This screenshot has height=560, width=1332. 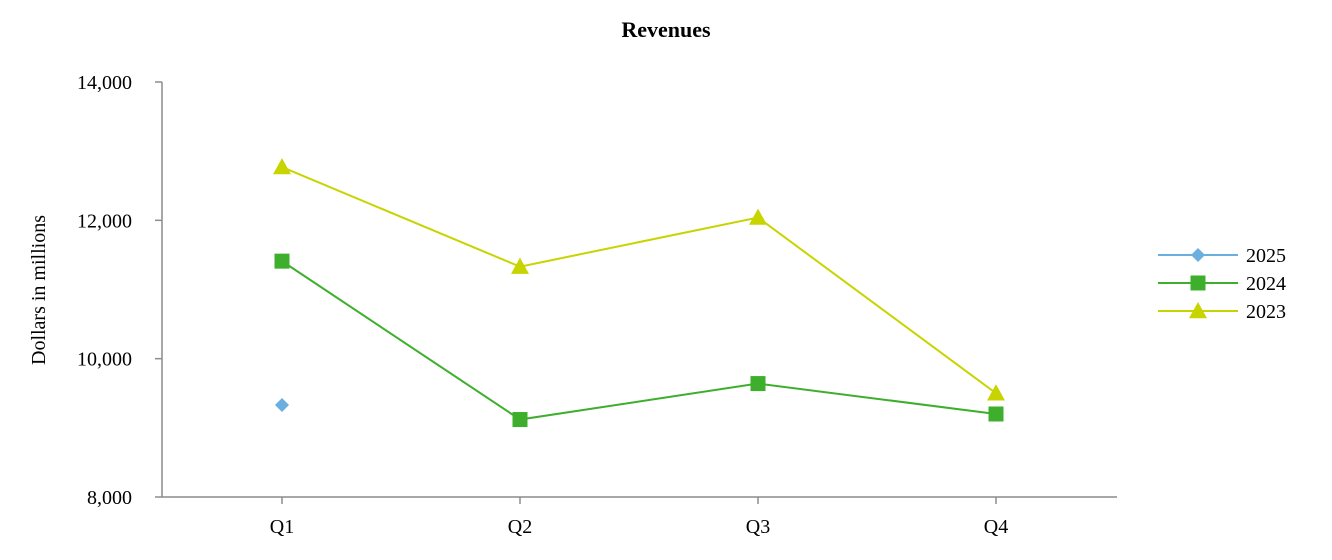 I want to click on y-tick-label: 10,000, so click(x=104, y=360).